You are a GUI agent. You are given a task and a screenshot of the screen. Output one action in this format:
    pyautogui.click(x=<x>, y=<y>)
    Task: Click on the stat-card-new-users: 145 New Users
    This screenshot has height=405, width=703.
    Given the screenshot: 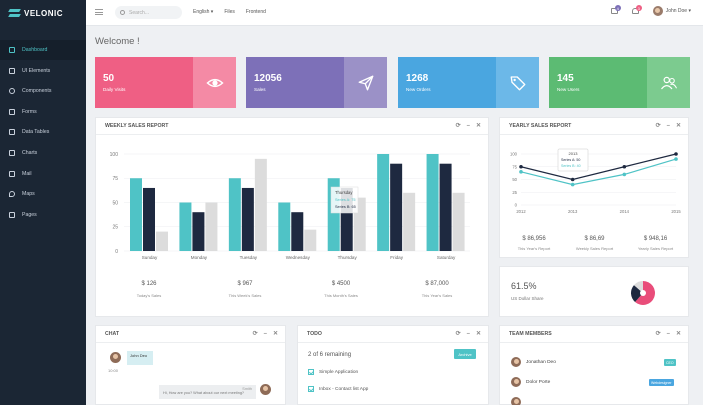 What is the action you would take?
    pyautogui.click(x=619, y=82)
    